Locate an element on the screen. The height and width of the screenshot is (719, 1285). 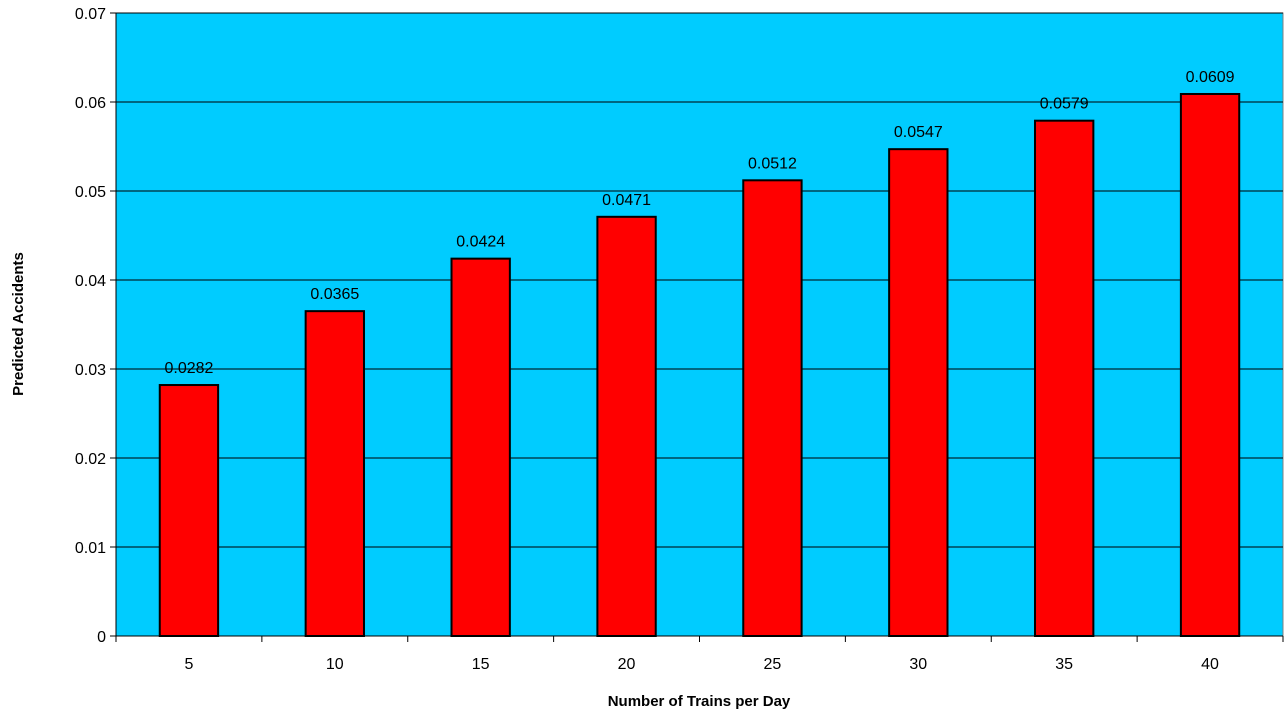
data-label-35: 0.0579 is located at coordinates (1064, 104).